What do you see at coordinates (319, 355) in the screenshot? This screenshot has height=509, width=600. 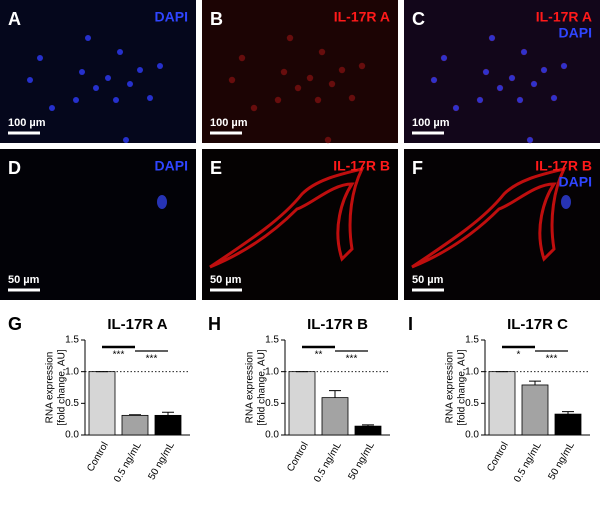 I see `significance-label: **` at bounding box center [319, 355].